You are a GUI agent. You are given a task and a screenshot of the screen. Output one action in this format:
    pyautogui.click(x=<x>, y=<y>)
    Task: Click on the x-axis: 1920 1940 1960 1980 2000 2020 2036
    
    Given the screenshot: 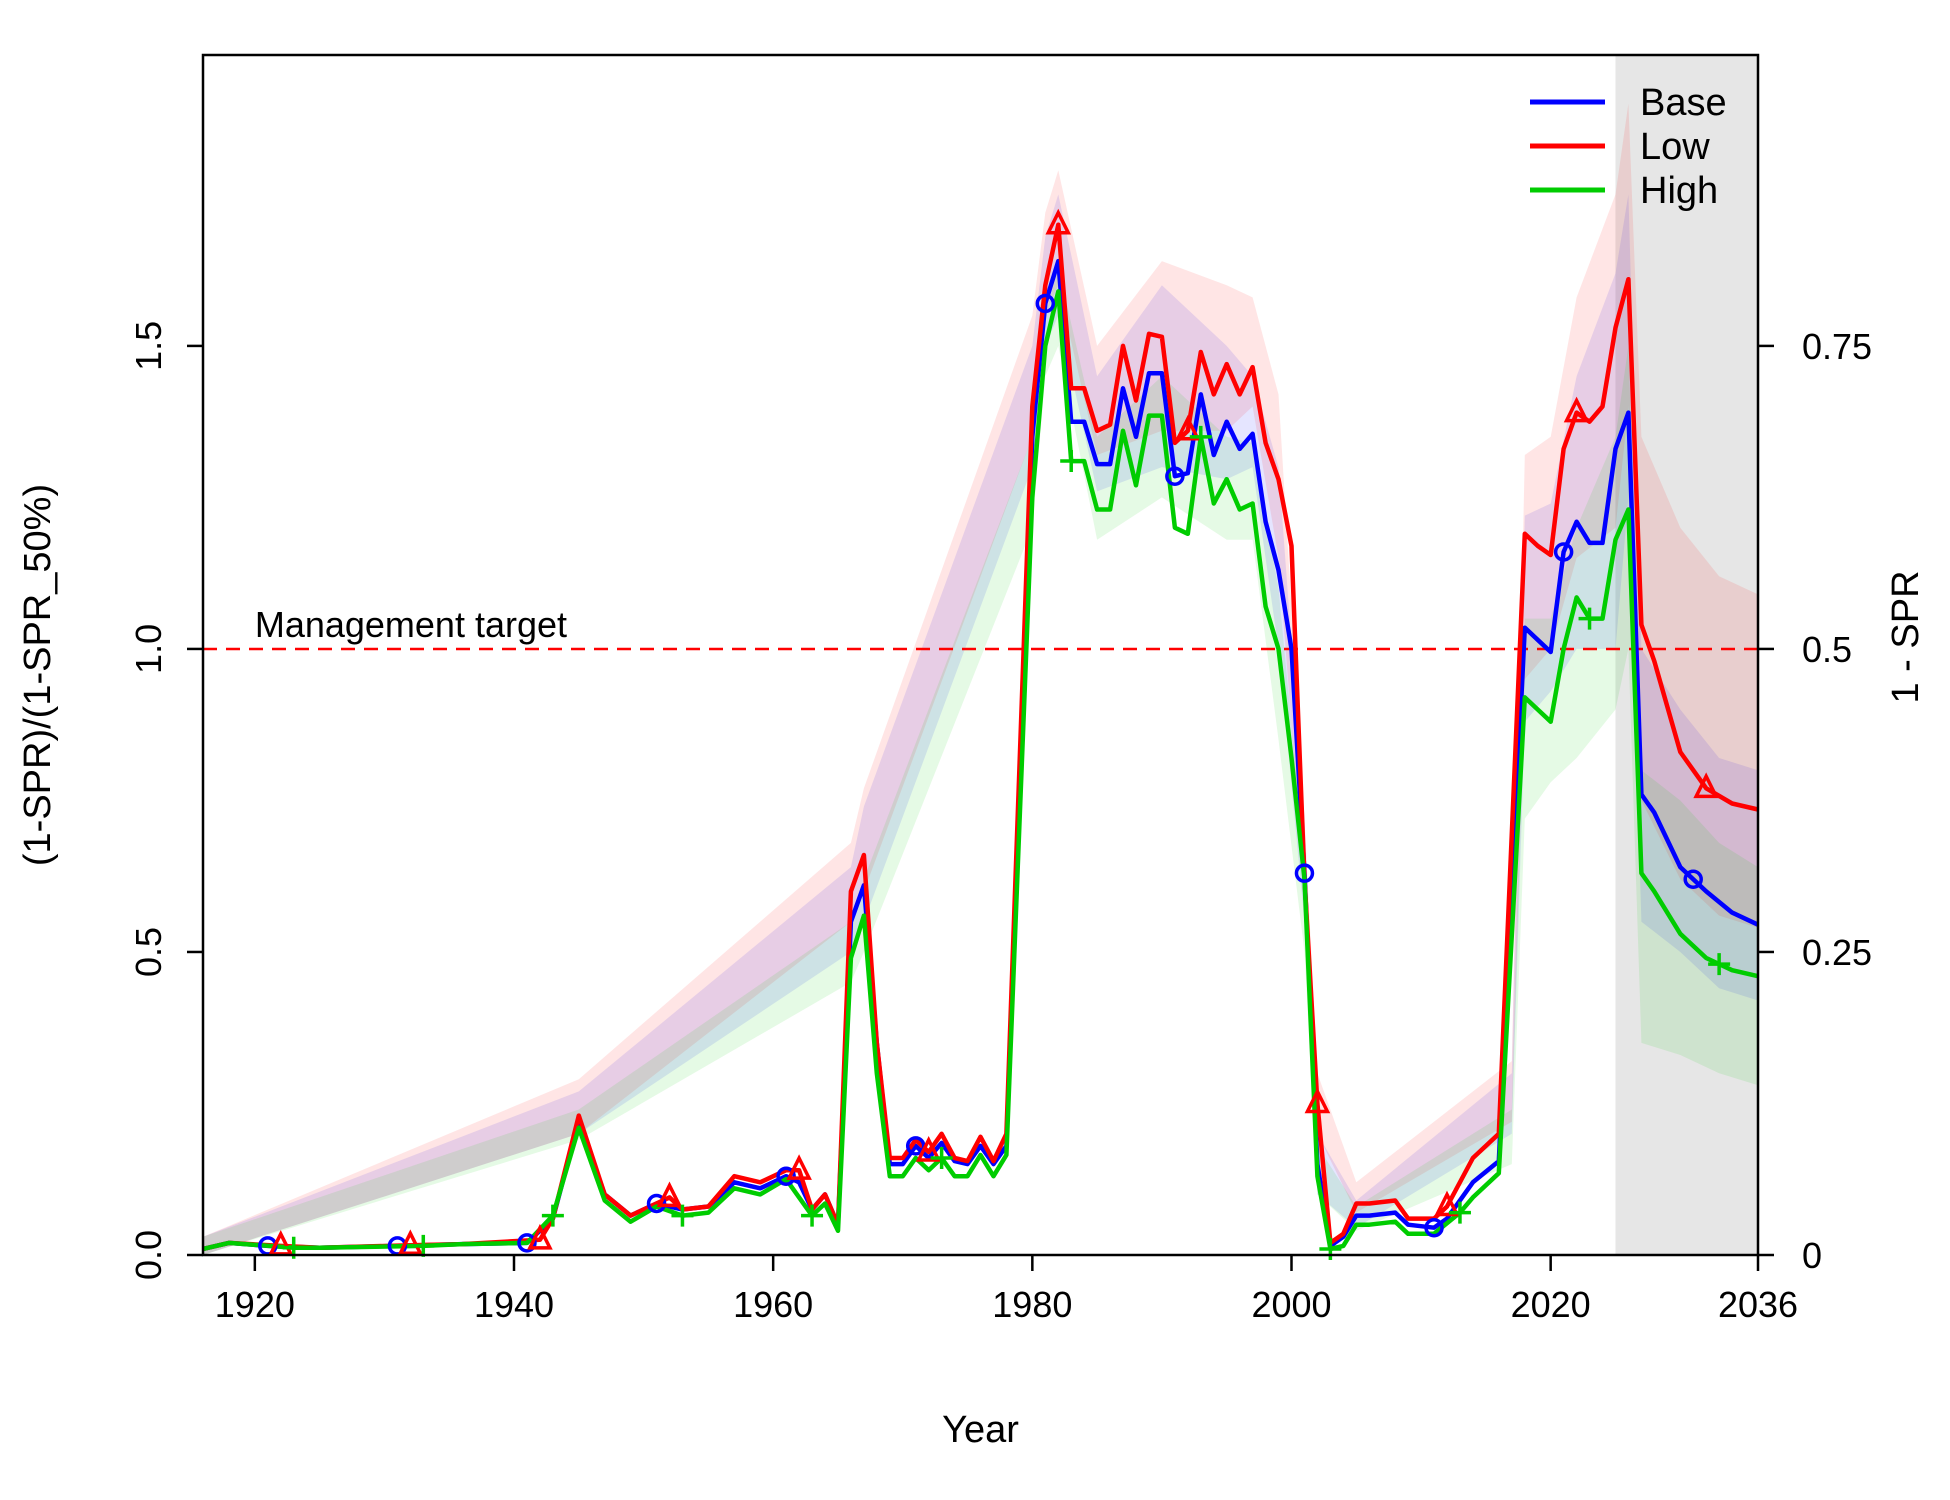 What is the action you would take?
    pyautogui.click(x=1006, y=1290)
    